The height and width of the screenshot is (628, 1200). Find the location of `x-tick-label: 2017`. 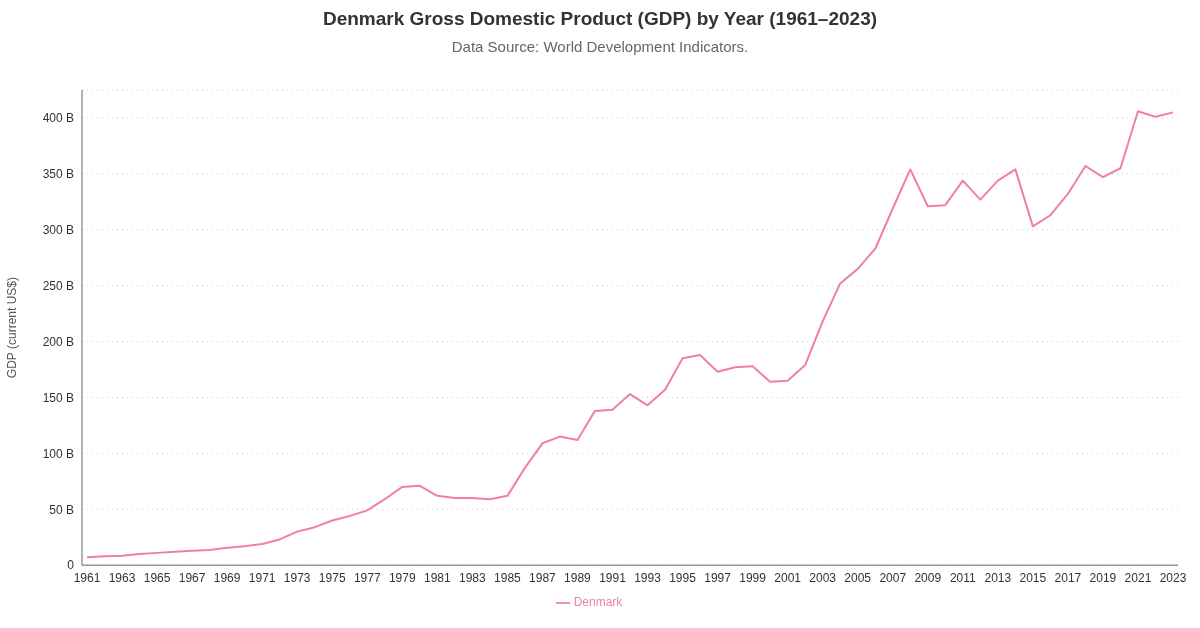

x-tick-label: 2017 is located at coordinates (1068, 577).